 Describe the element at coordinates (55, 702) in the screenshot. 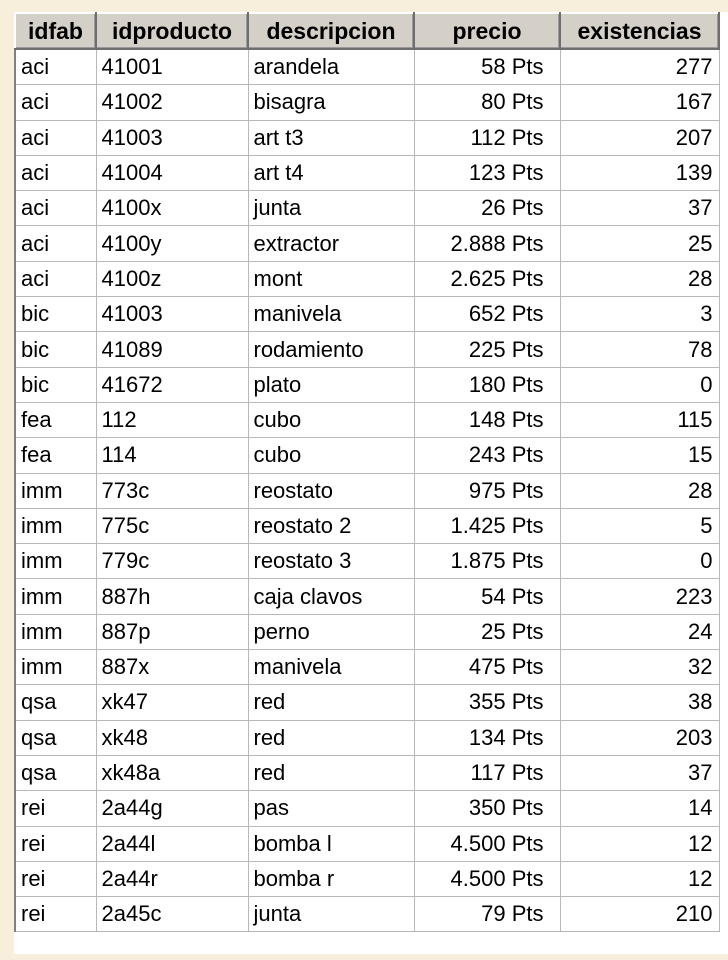

I see `cell-idfab: qsa` at that location.